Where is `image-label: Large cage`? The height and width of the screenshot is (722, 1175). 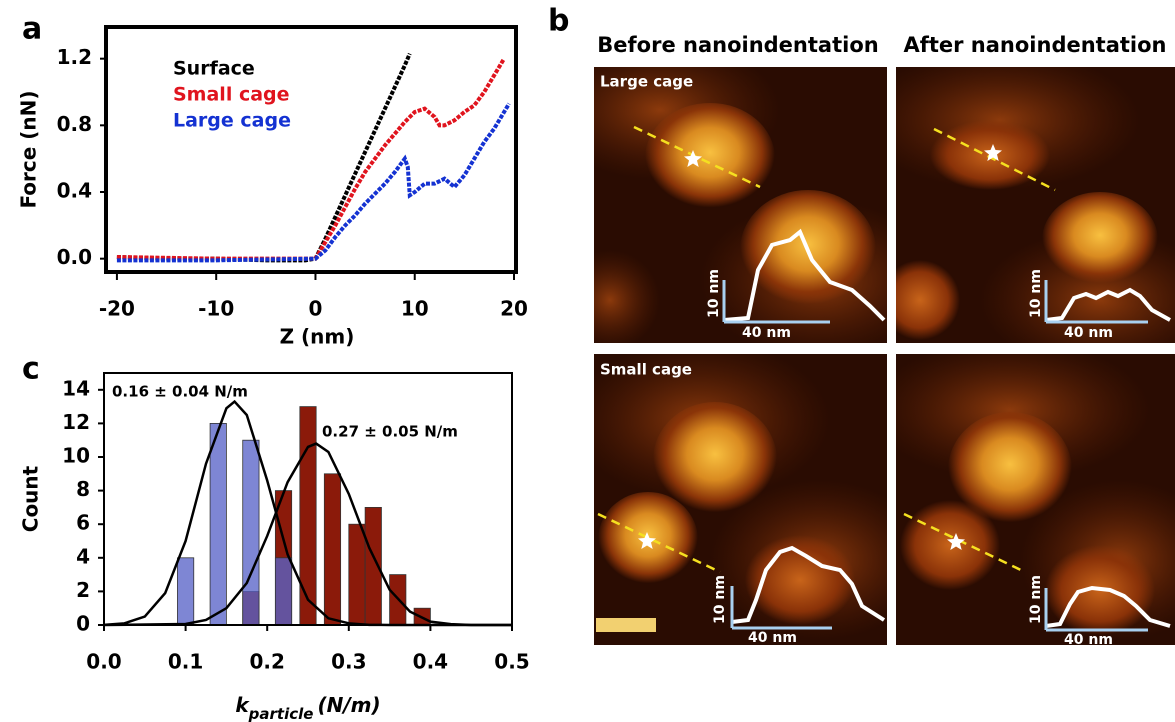
image-label: Large cage is located at coordinates (646, 82).